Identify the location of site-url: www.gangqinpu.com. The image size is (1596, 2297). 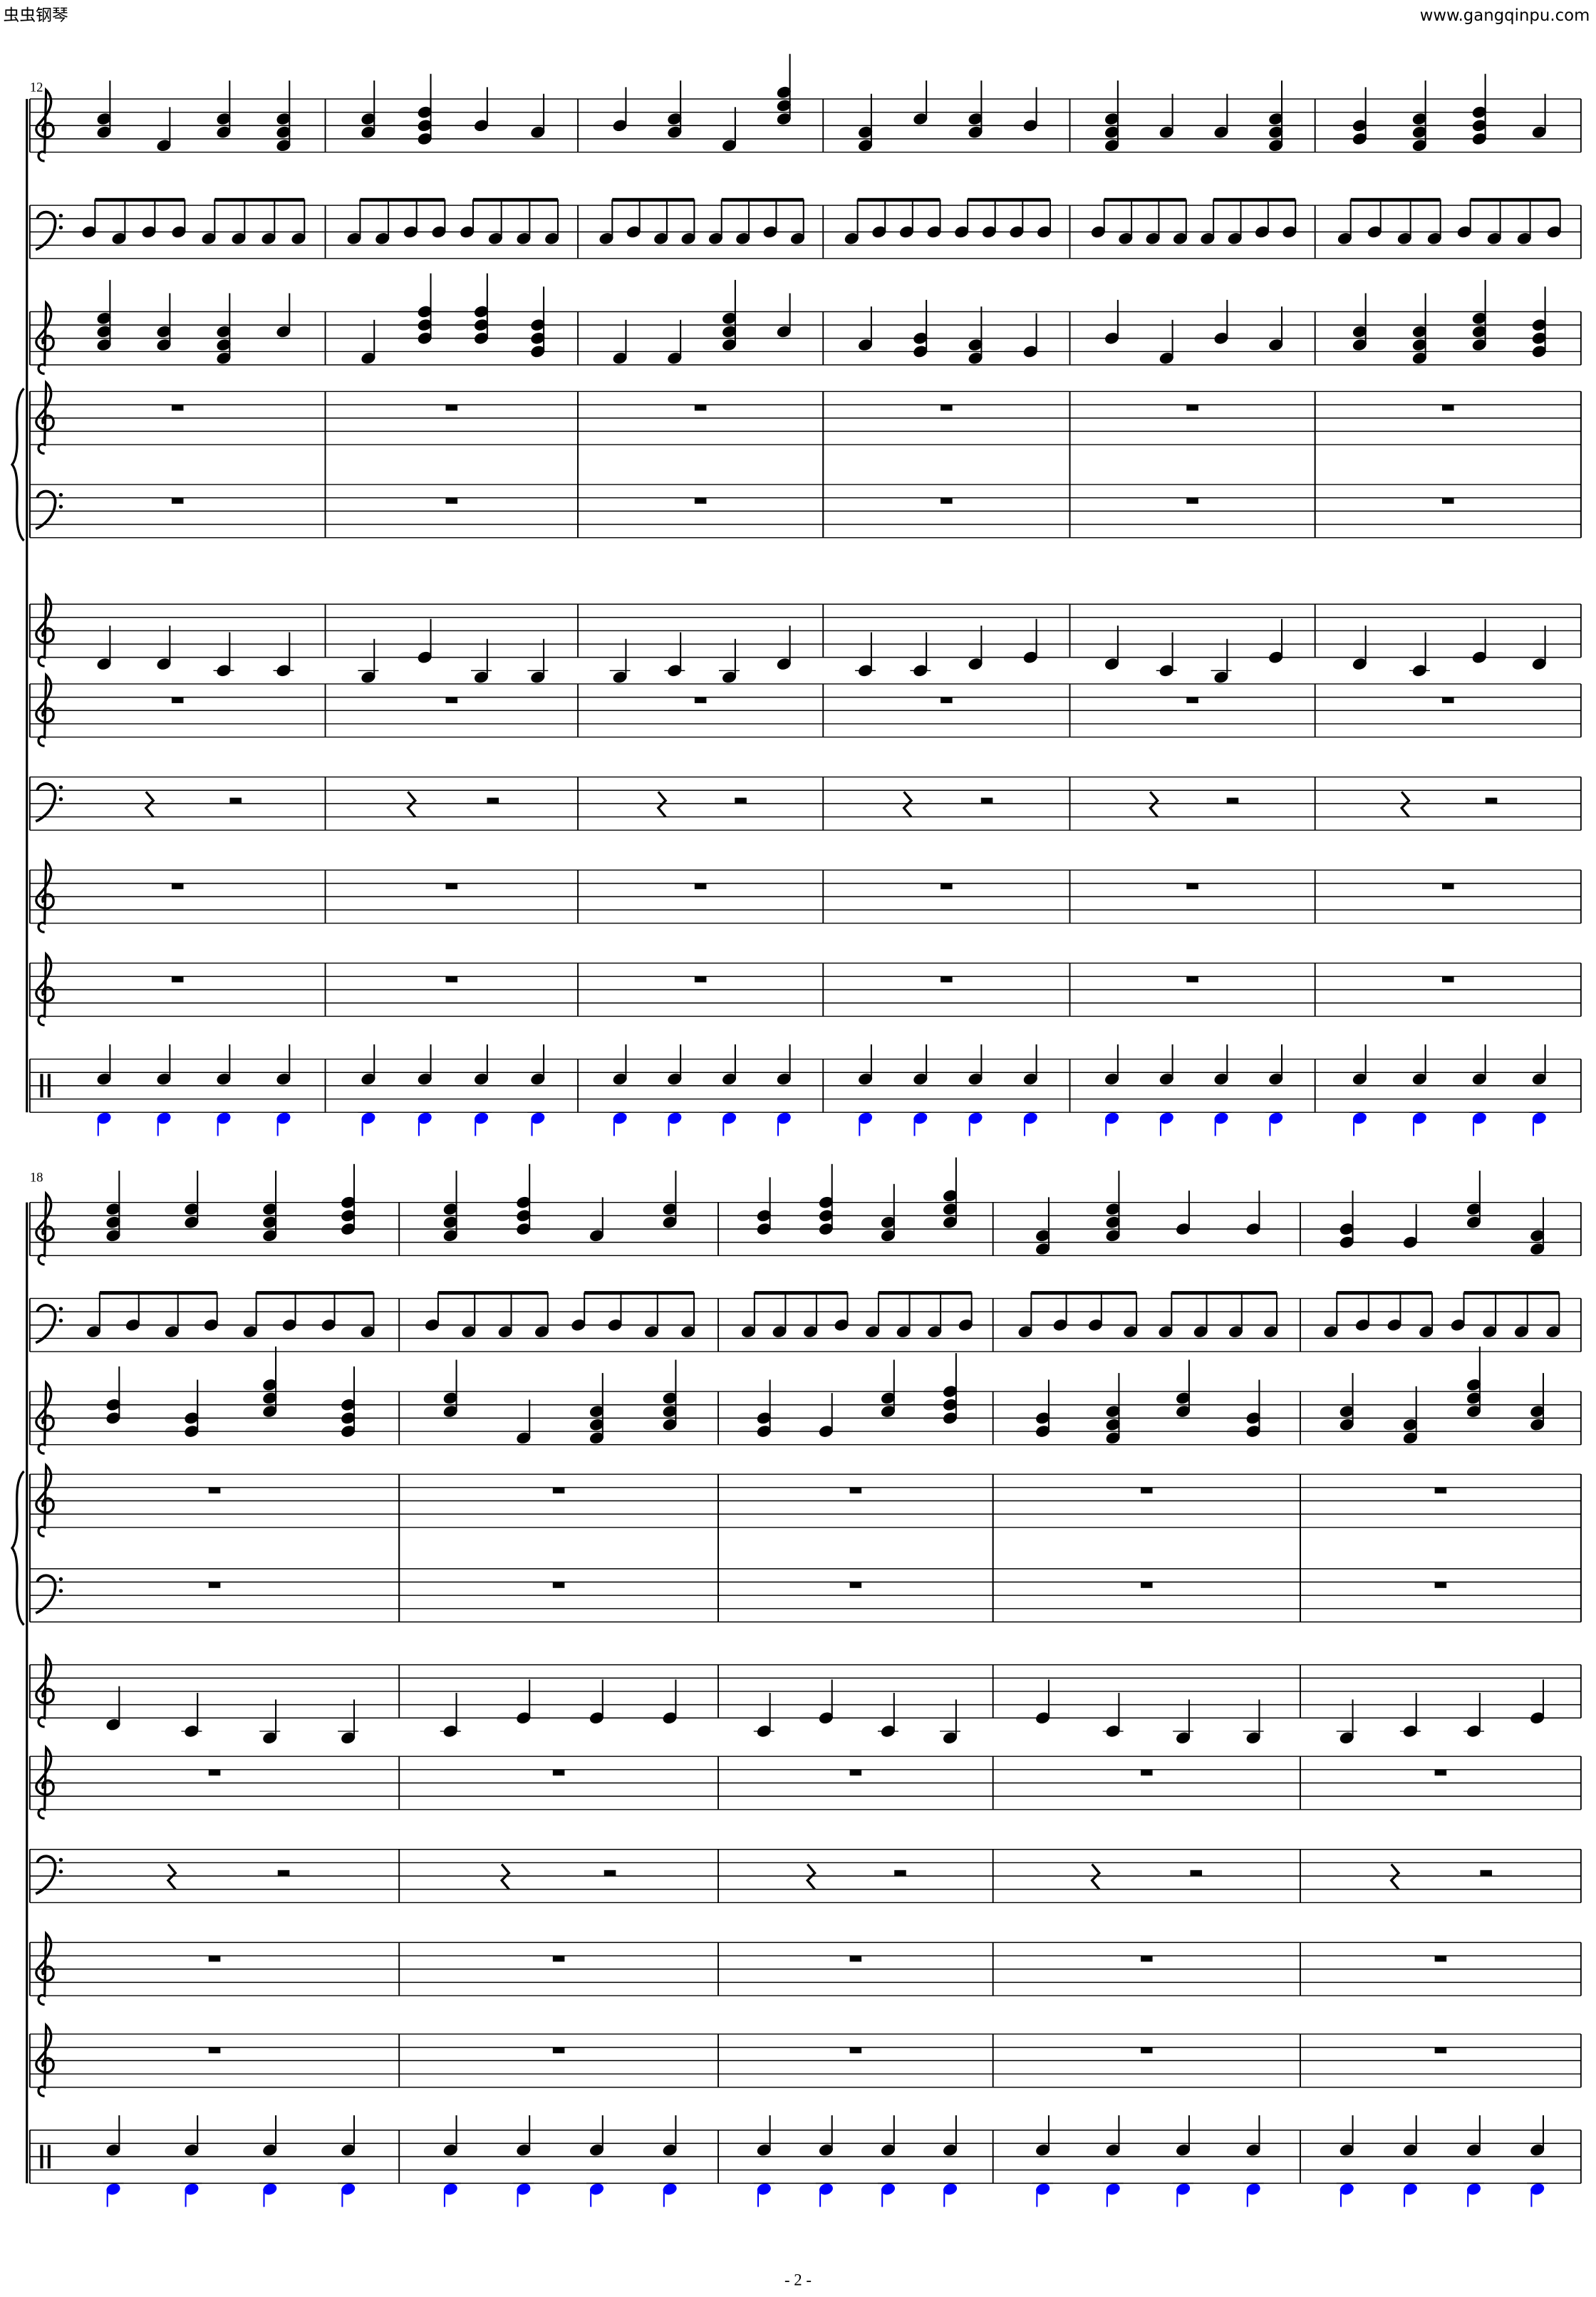
(1505, 15).